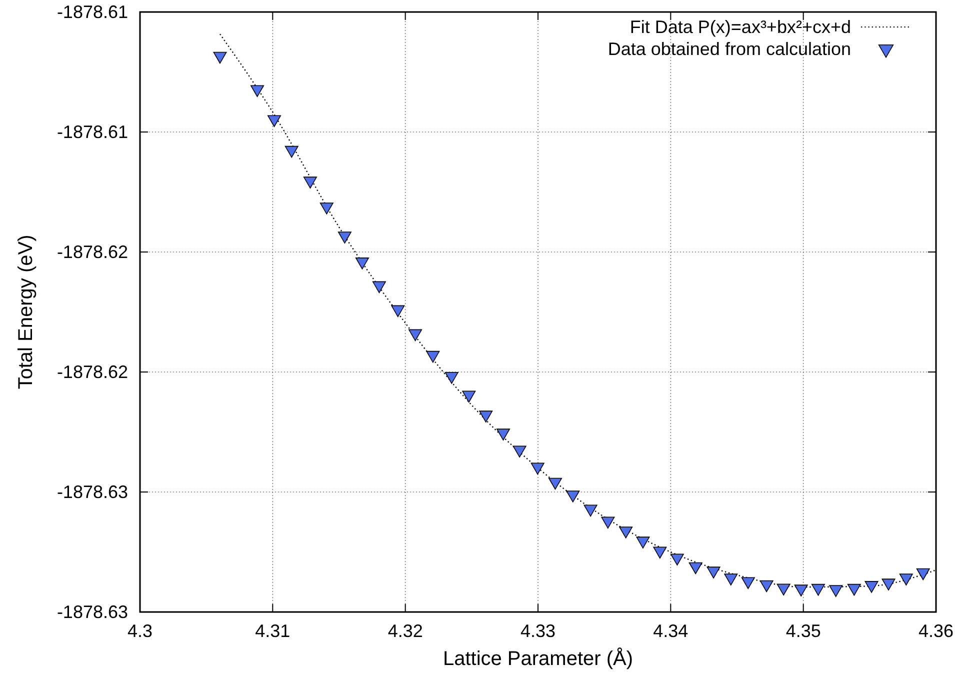 This screenshot has height=677, width=955. Describe the element at coordinates (936, 630) in the screenshot. I see `x-tick-label: 4.36` at that location.